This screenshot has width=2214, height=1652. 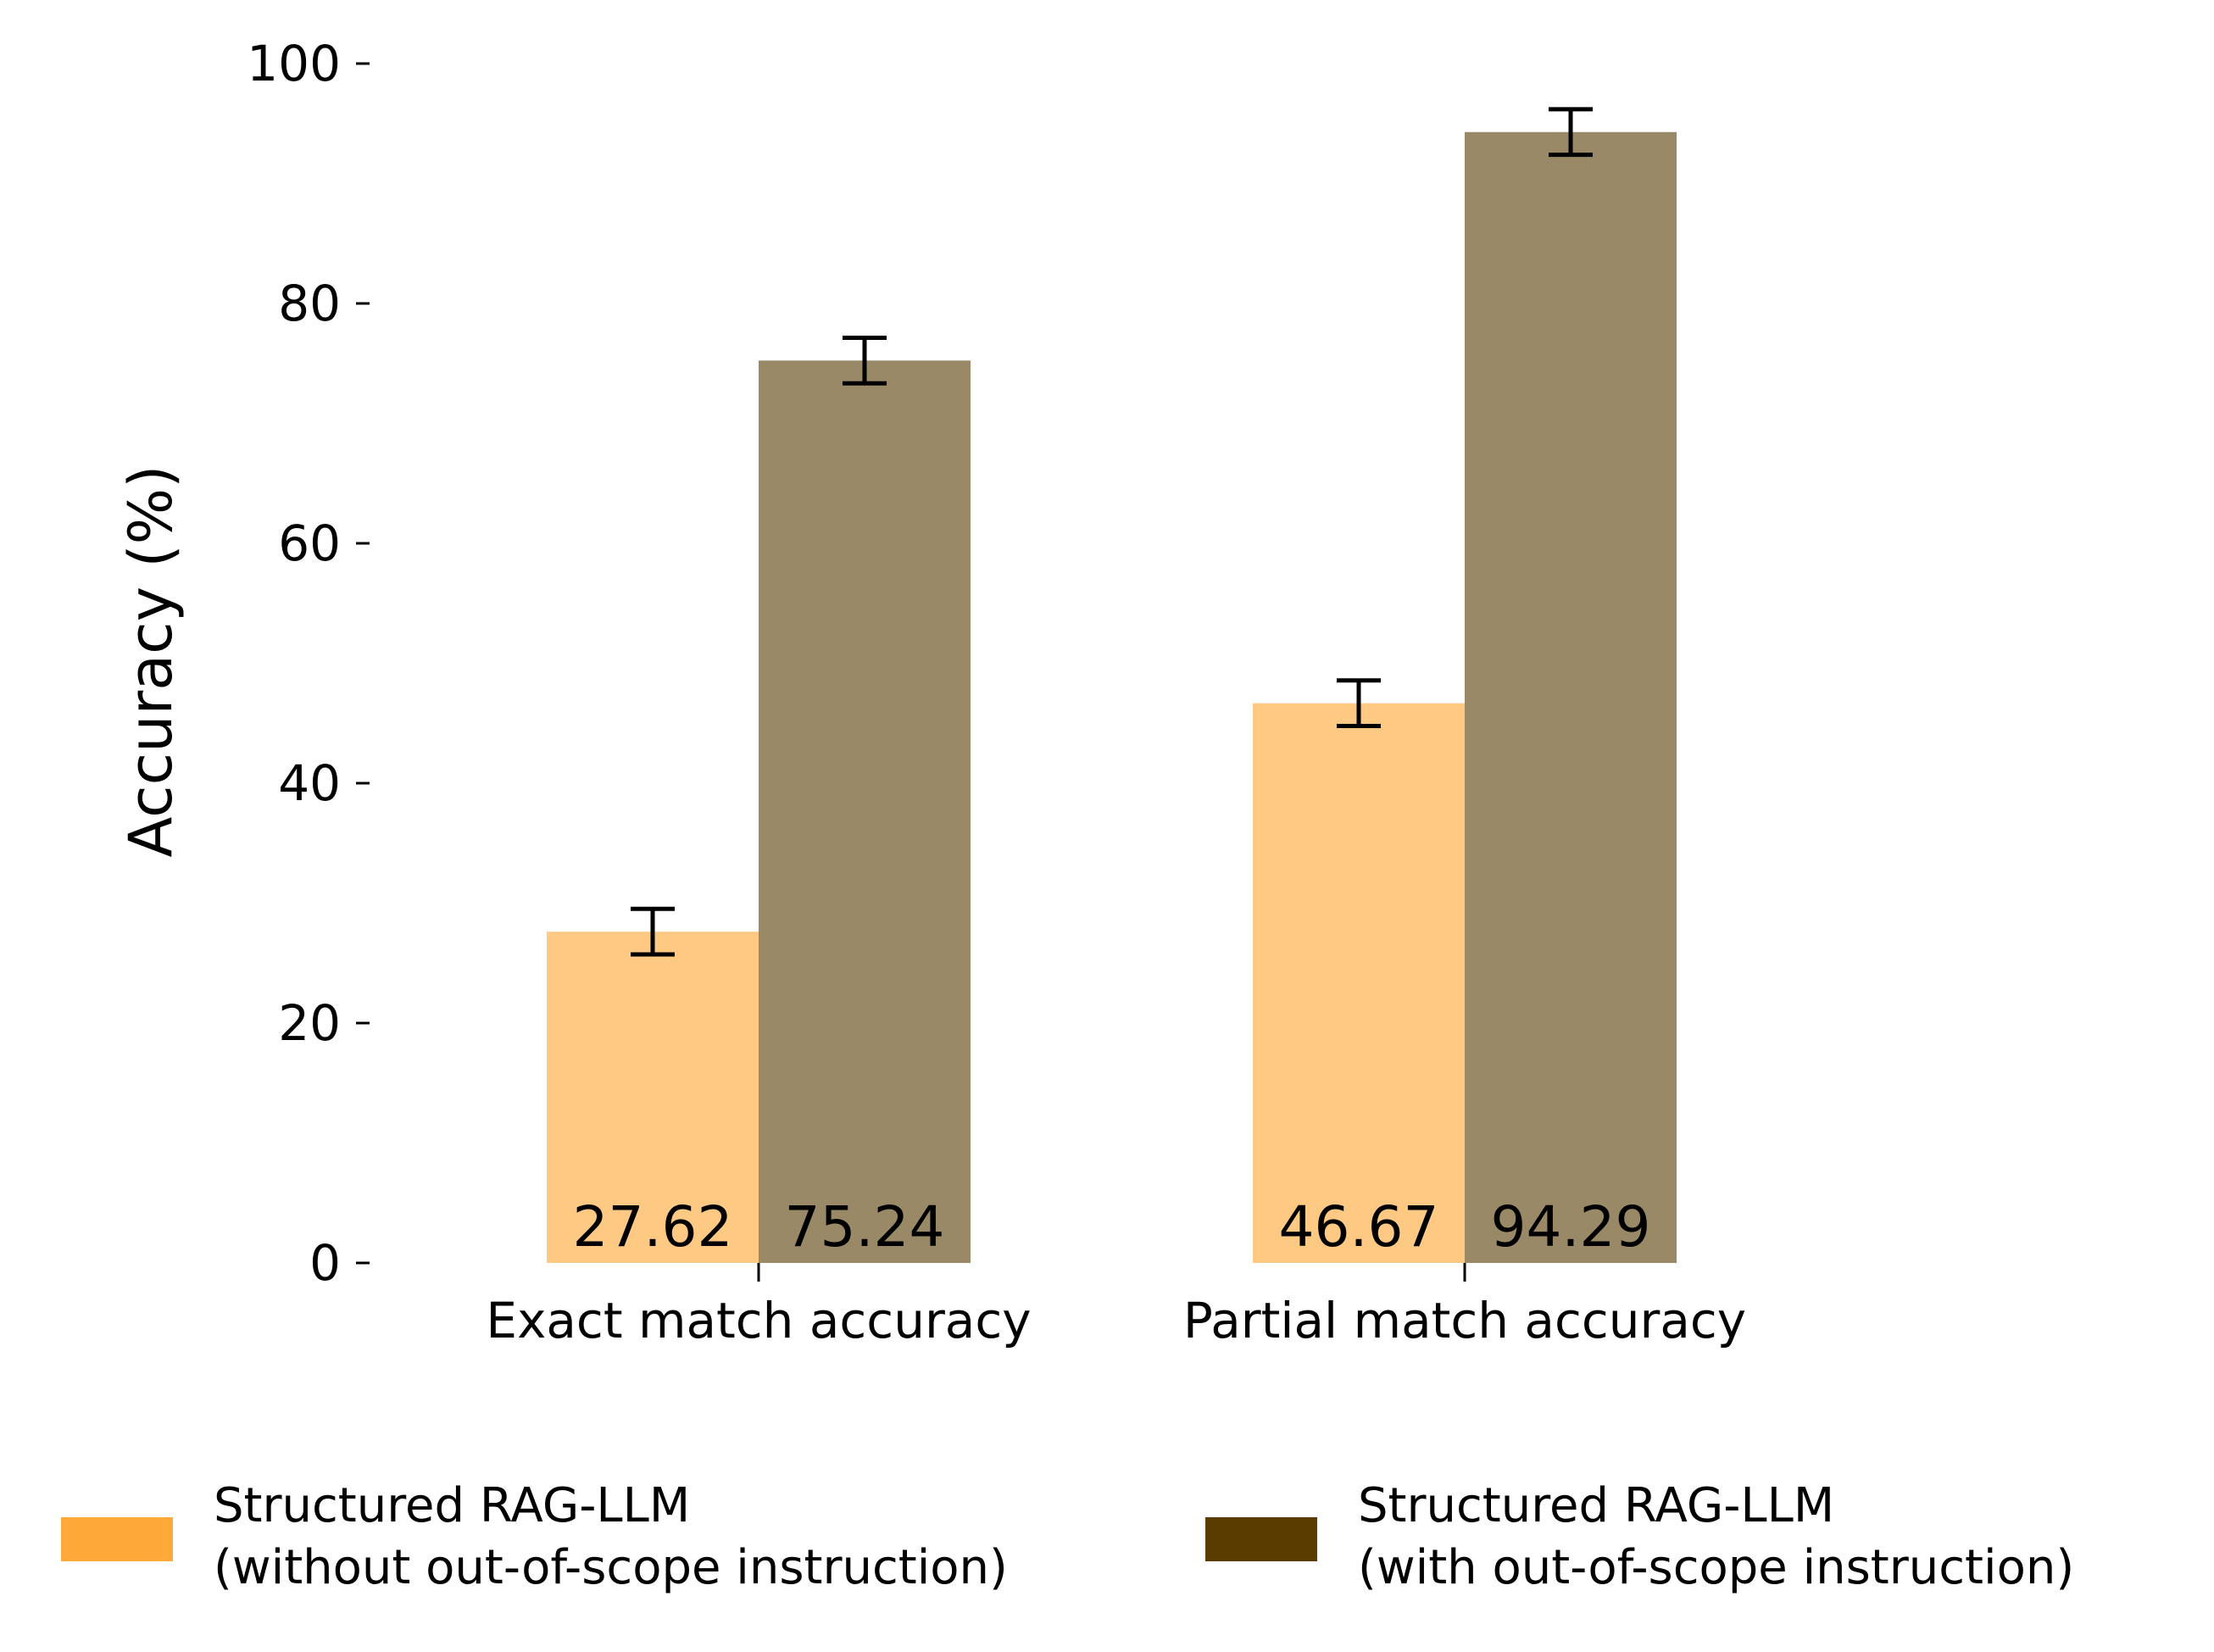 I want to click on x-tick-label: Partial match accuracy, so click(x=1464, y=1320).